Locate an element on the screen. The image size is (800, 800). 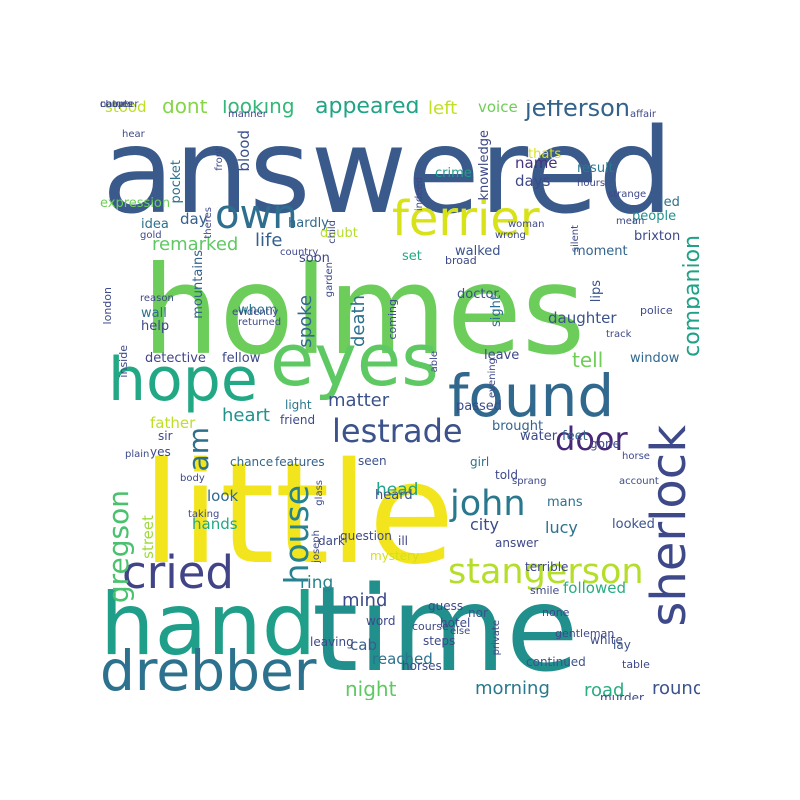
cloud-word: remarked is located at coordinates (195, 244).